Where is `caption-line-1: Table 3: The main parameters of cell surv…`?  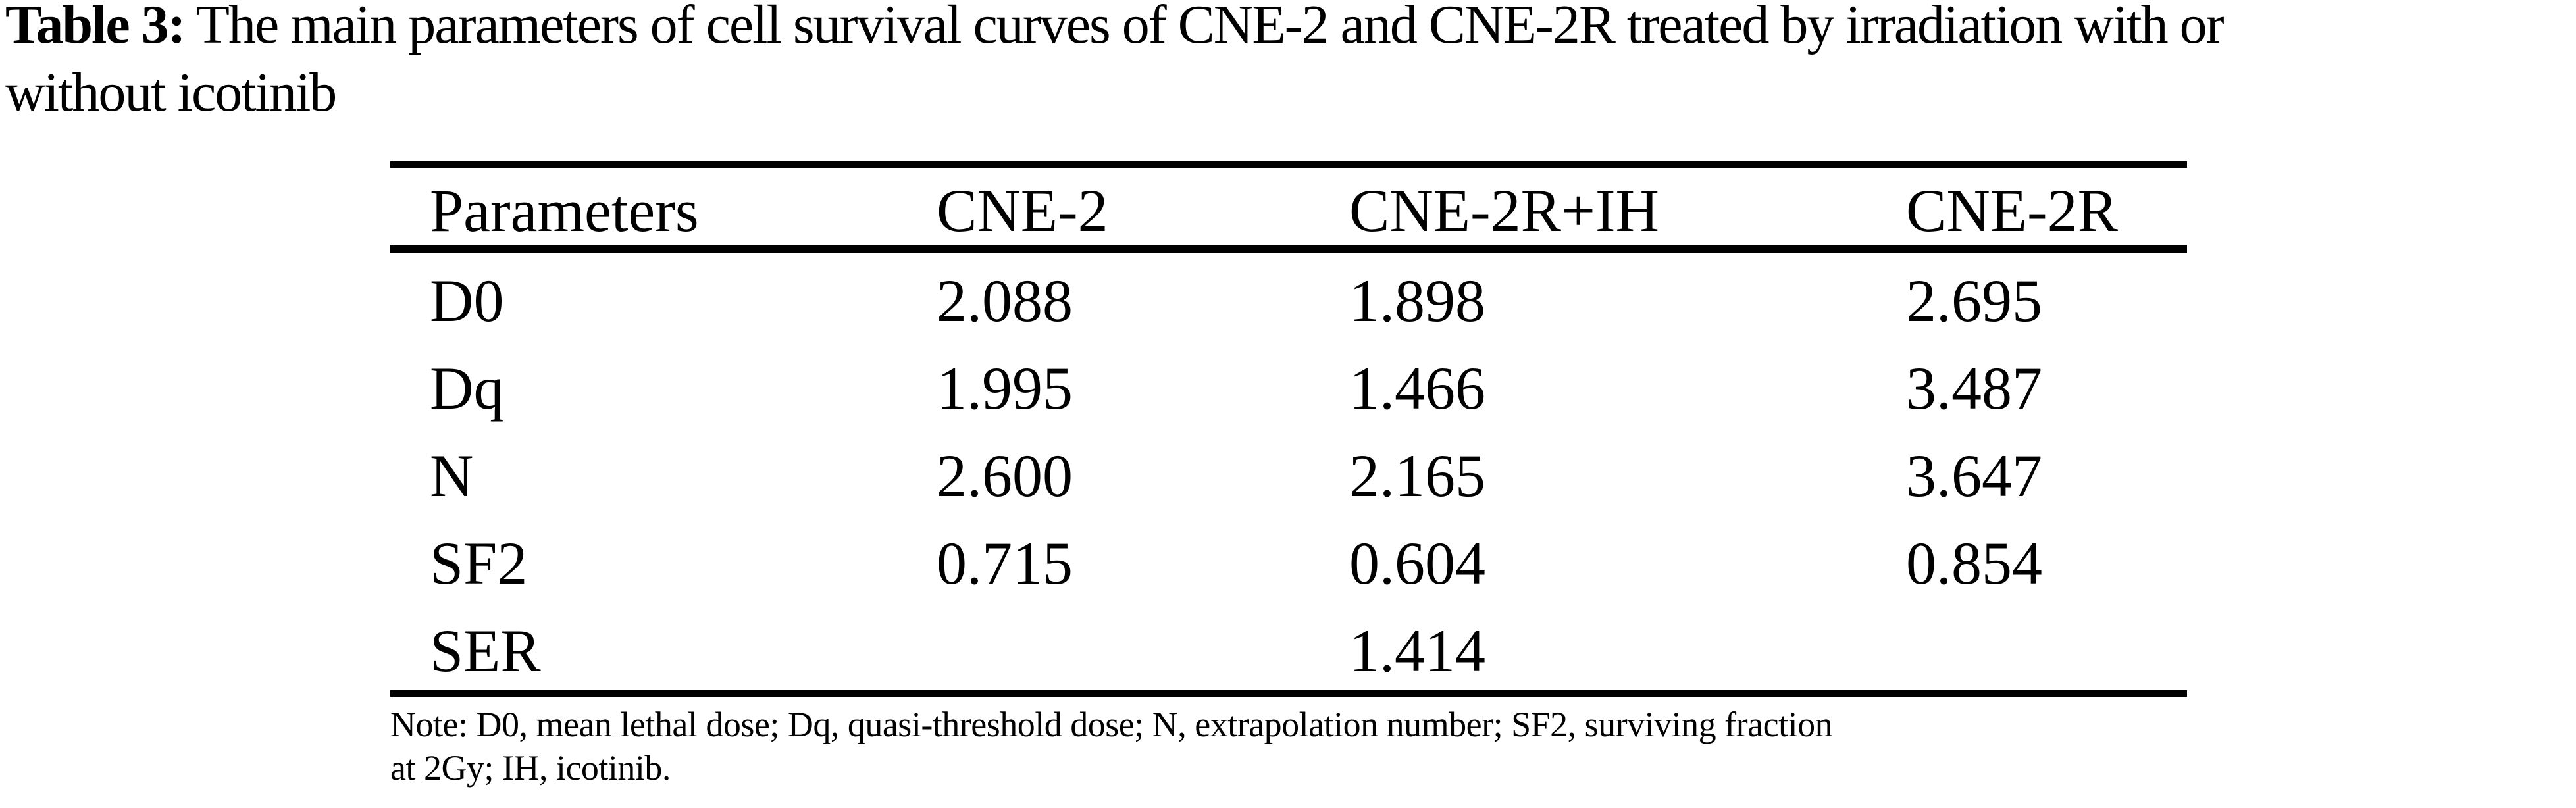
caption-line-1: Table 3: The main parameters of cell surv… is located at coordinates (1290, 29).